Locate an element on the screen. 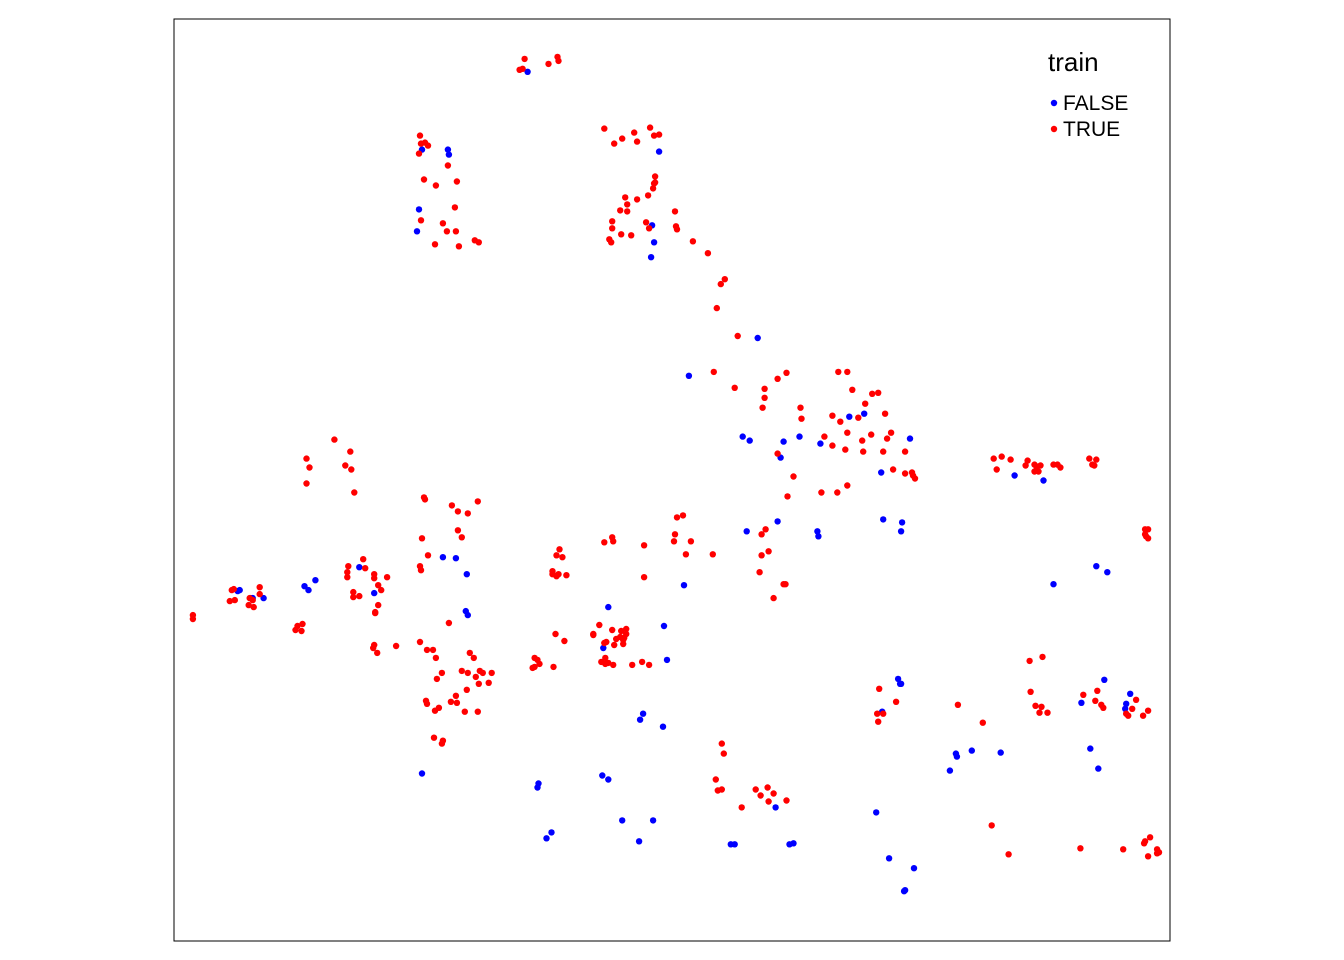 The image size is (1344, 960). legend-marker-true is located at coordinates (1054, 129).